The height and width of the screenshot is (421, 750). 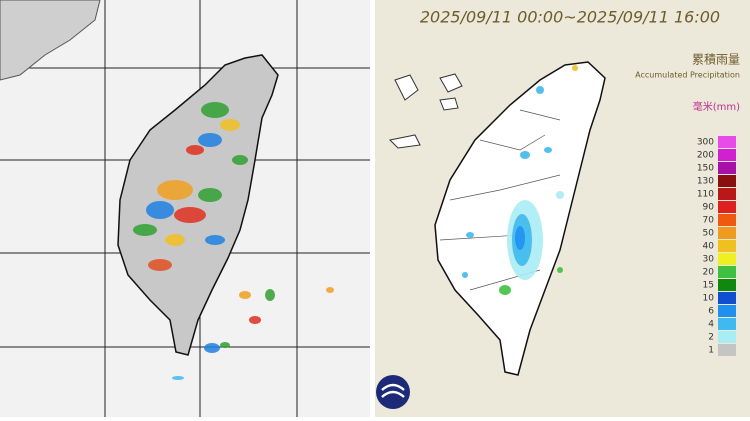 I want to click on legend-label: 6, so click(x=711, y=312).